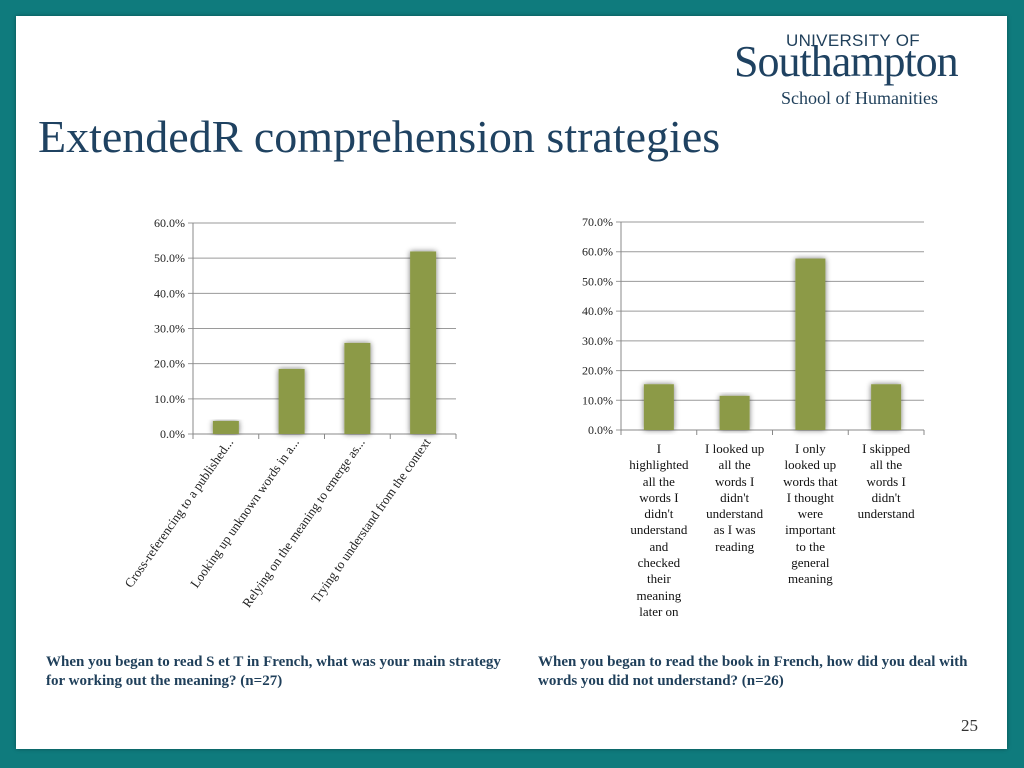  I want to click on category-label-line: were, so click(810, 514).